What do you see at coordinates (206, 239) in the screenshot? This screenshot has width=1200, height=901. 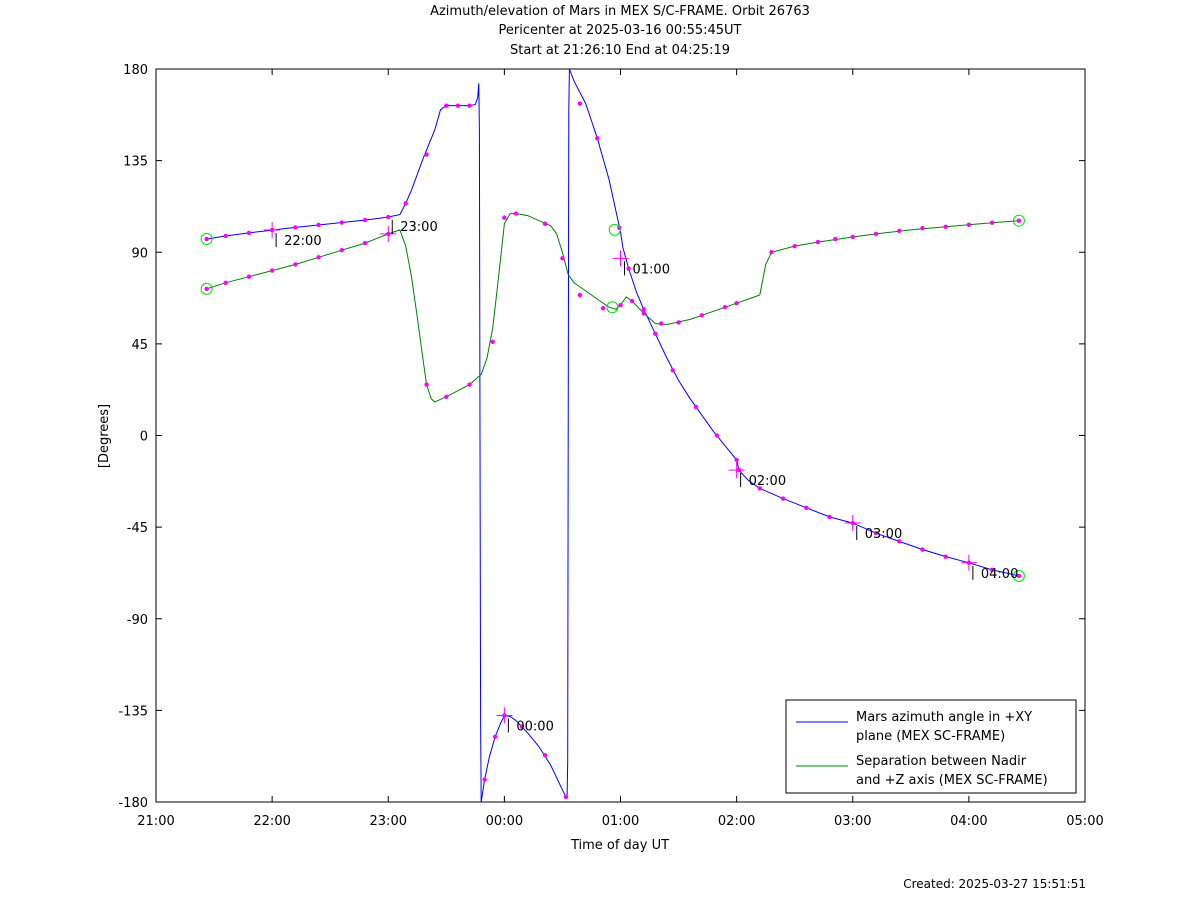 I see `endpoint-circle-azimuth` at bounding box center [206, 239].